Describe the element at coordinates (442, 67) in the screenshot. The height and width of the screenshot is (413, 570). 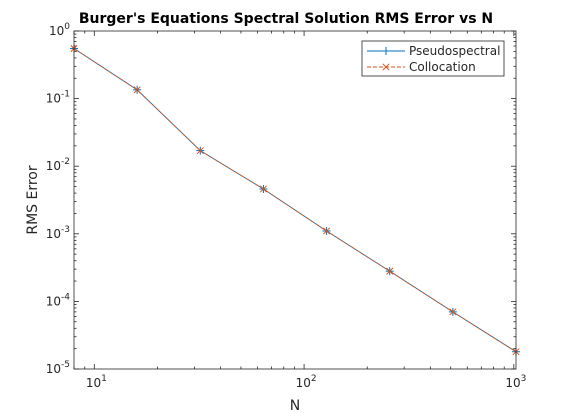
I see `legend-label-collocation: Collocation` at that location.